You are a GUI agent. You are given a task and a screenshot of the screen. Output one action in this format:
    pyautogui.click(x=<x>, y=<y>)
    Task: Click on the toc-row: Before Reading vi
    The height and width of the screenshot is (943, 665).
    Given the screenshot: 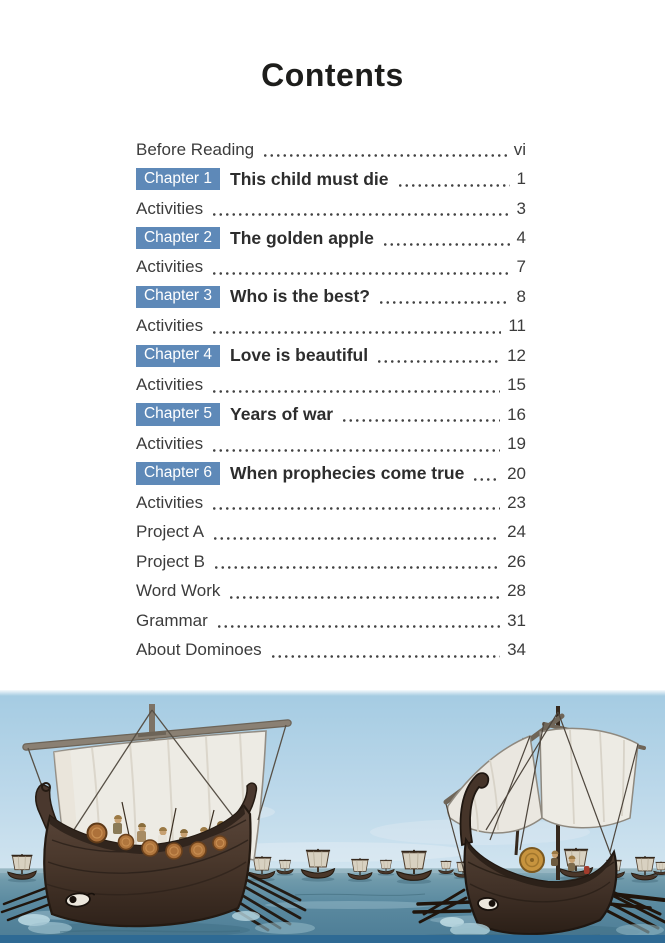 What is the action you would take?
    pyautogui.click(x=331, y=149)
    